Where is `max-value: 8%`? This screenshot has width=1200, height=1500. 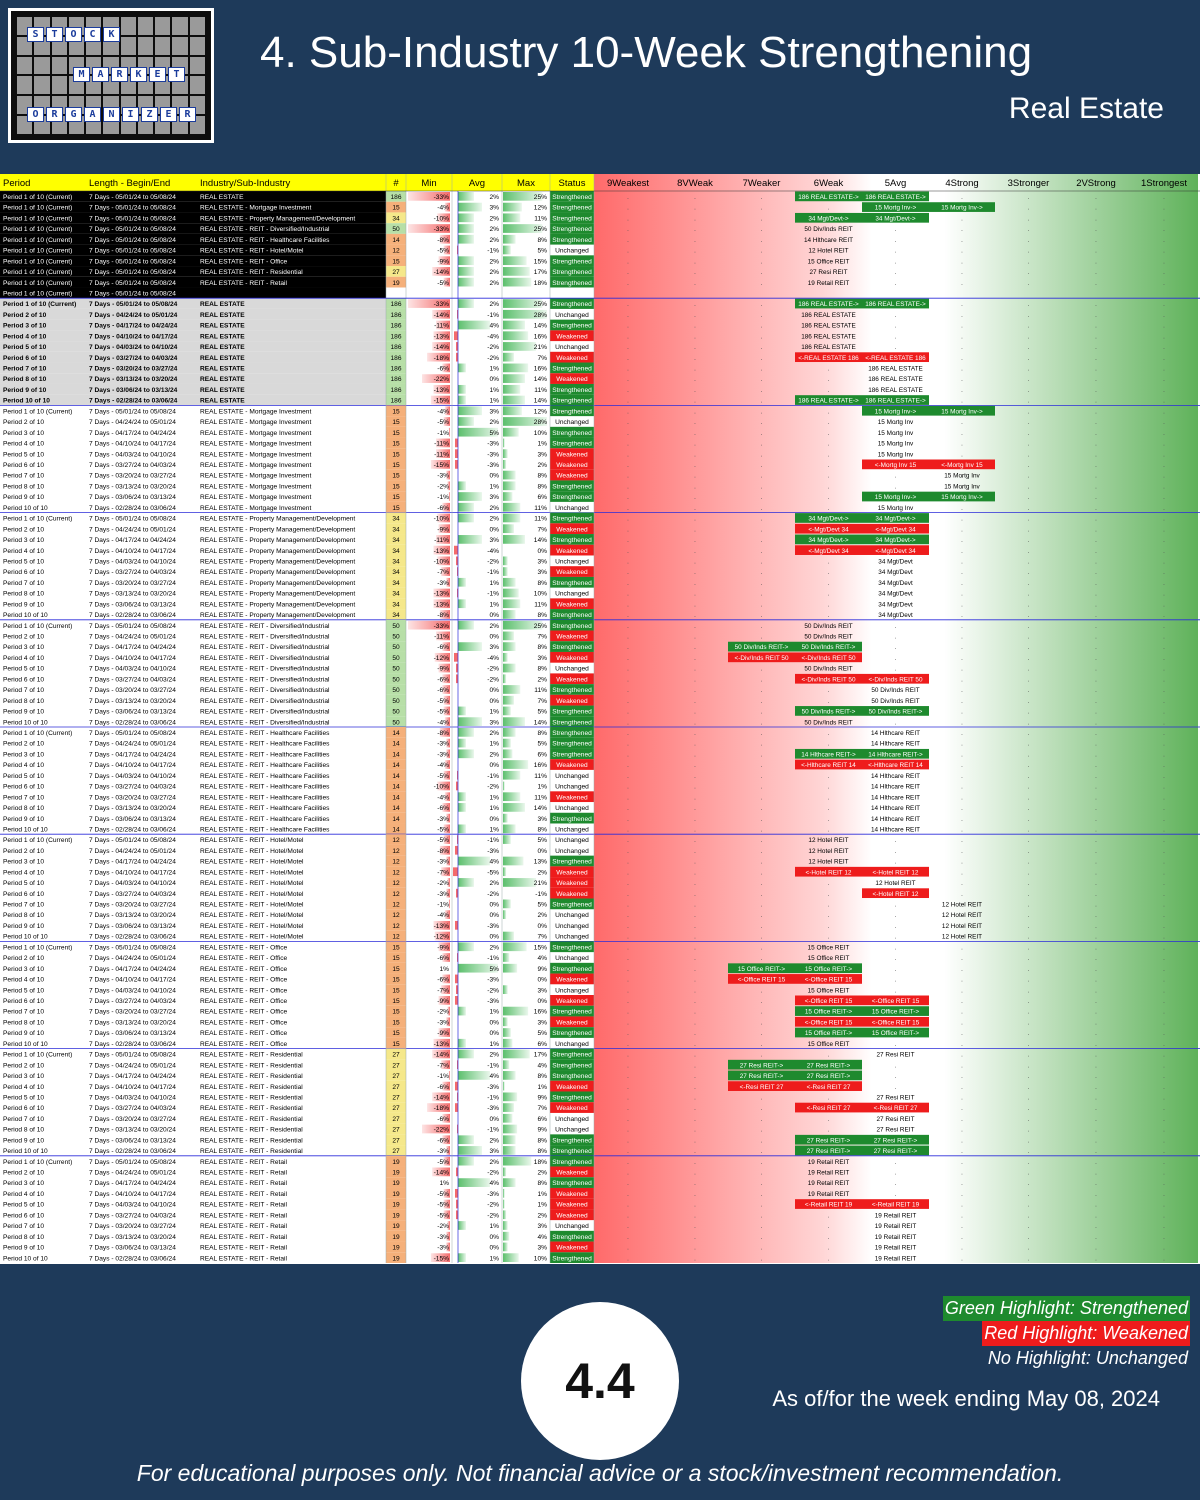
max-value: 8% is located at coordinates (542, 476).